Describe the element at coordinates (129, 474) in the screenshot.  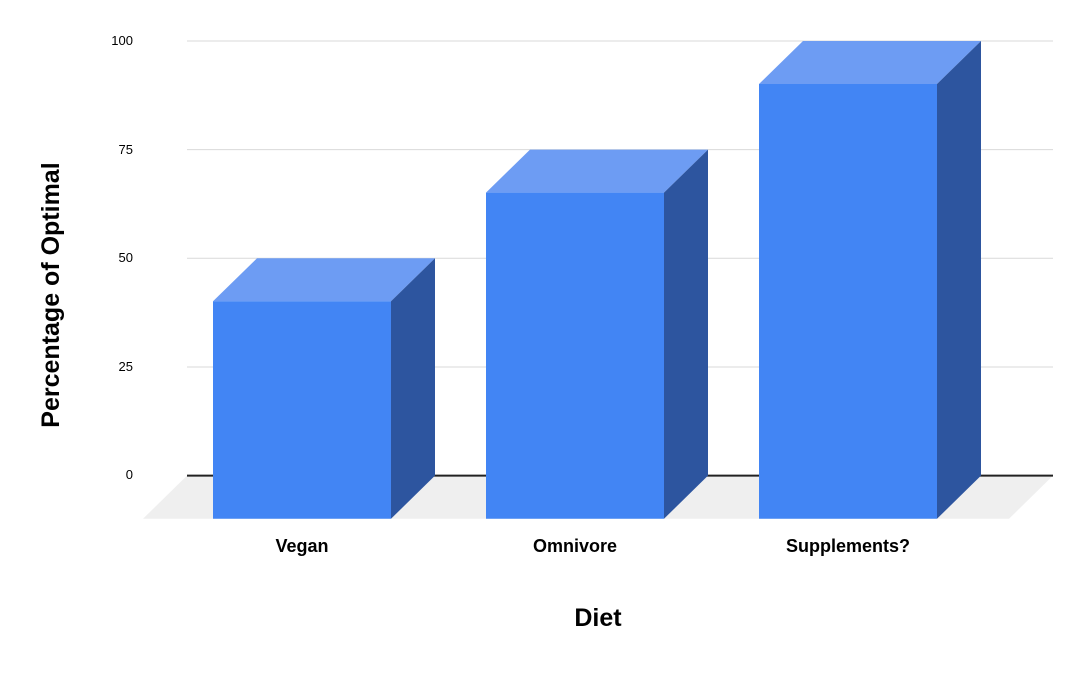
I see `y-tick-label-0: 0` at that location.